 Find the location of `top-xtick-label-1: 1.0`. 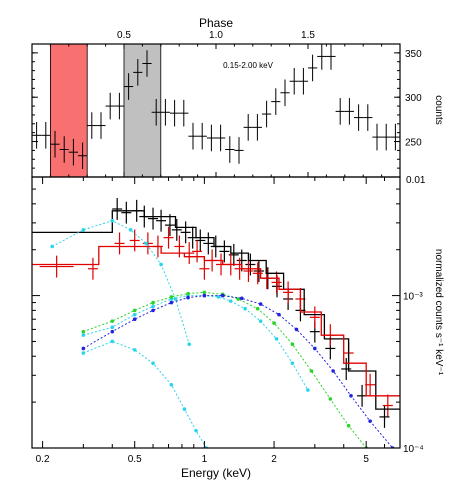

top-xtick-label-1: 1.0 is located at coordinates (216, 35).